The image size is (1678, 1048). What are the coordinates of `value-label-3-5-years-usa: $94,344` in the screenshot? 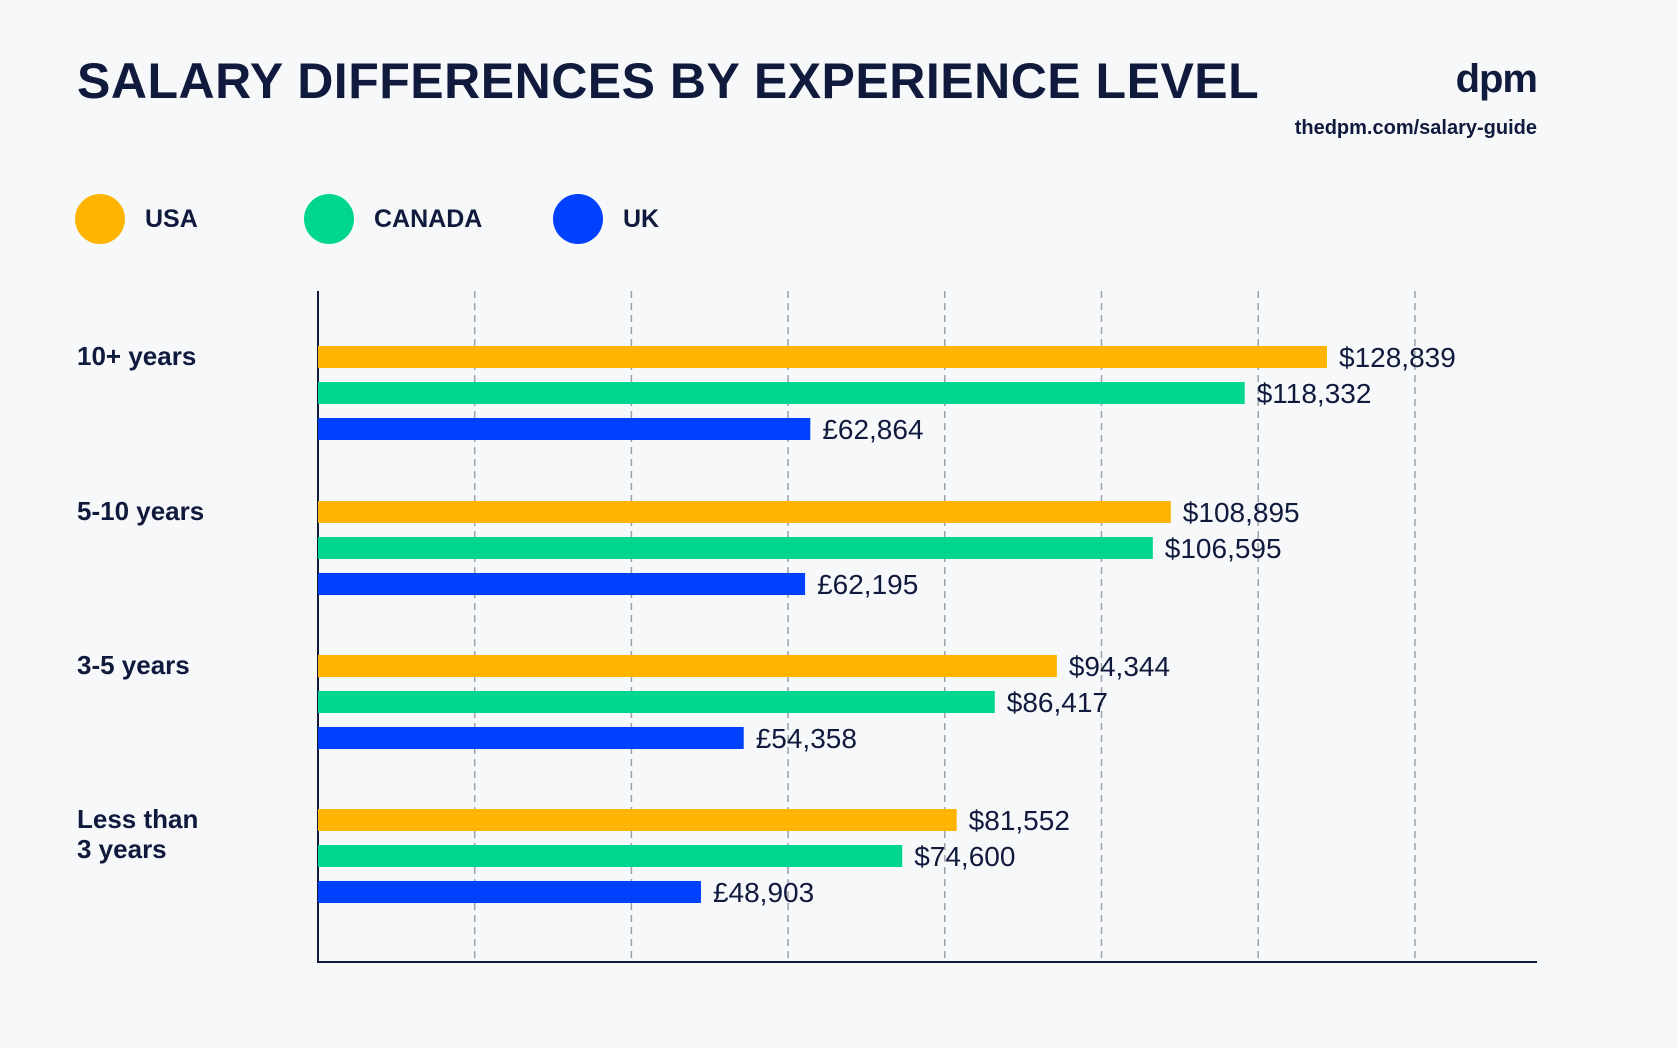 It's located at (1119, 666).